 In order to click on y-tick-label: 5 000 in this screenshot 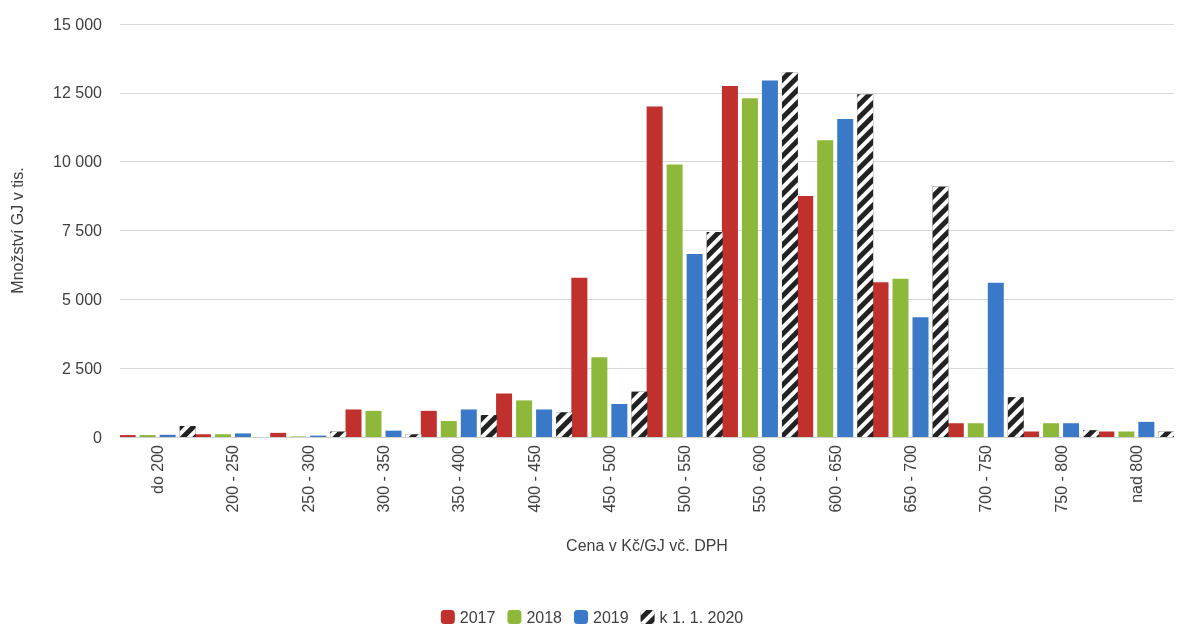, I will do `click(82, 299)`.